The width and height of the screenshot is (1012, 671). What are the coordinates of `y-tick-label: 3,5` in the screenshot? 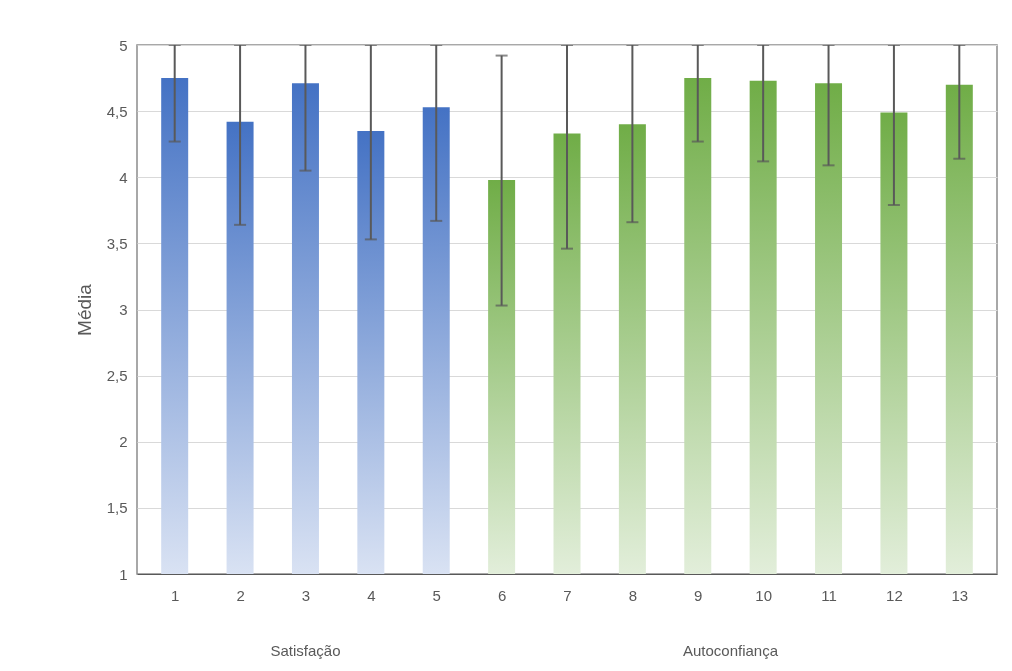 It's located at (117, 243).